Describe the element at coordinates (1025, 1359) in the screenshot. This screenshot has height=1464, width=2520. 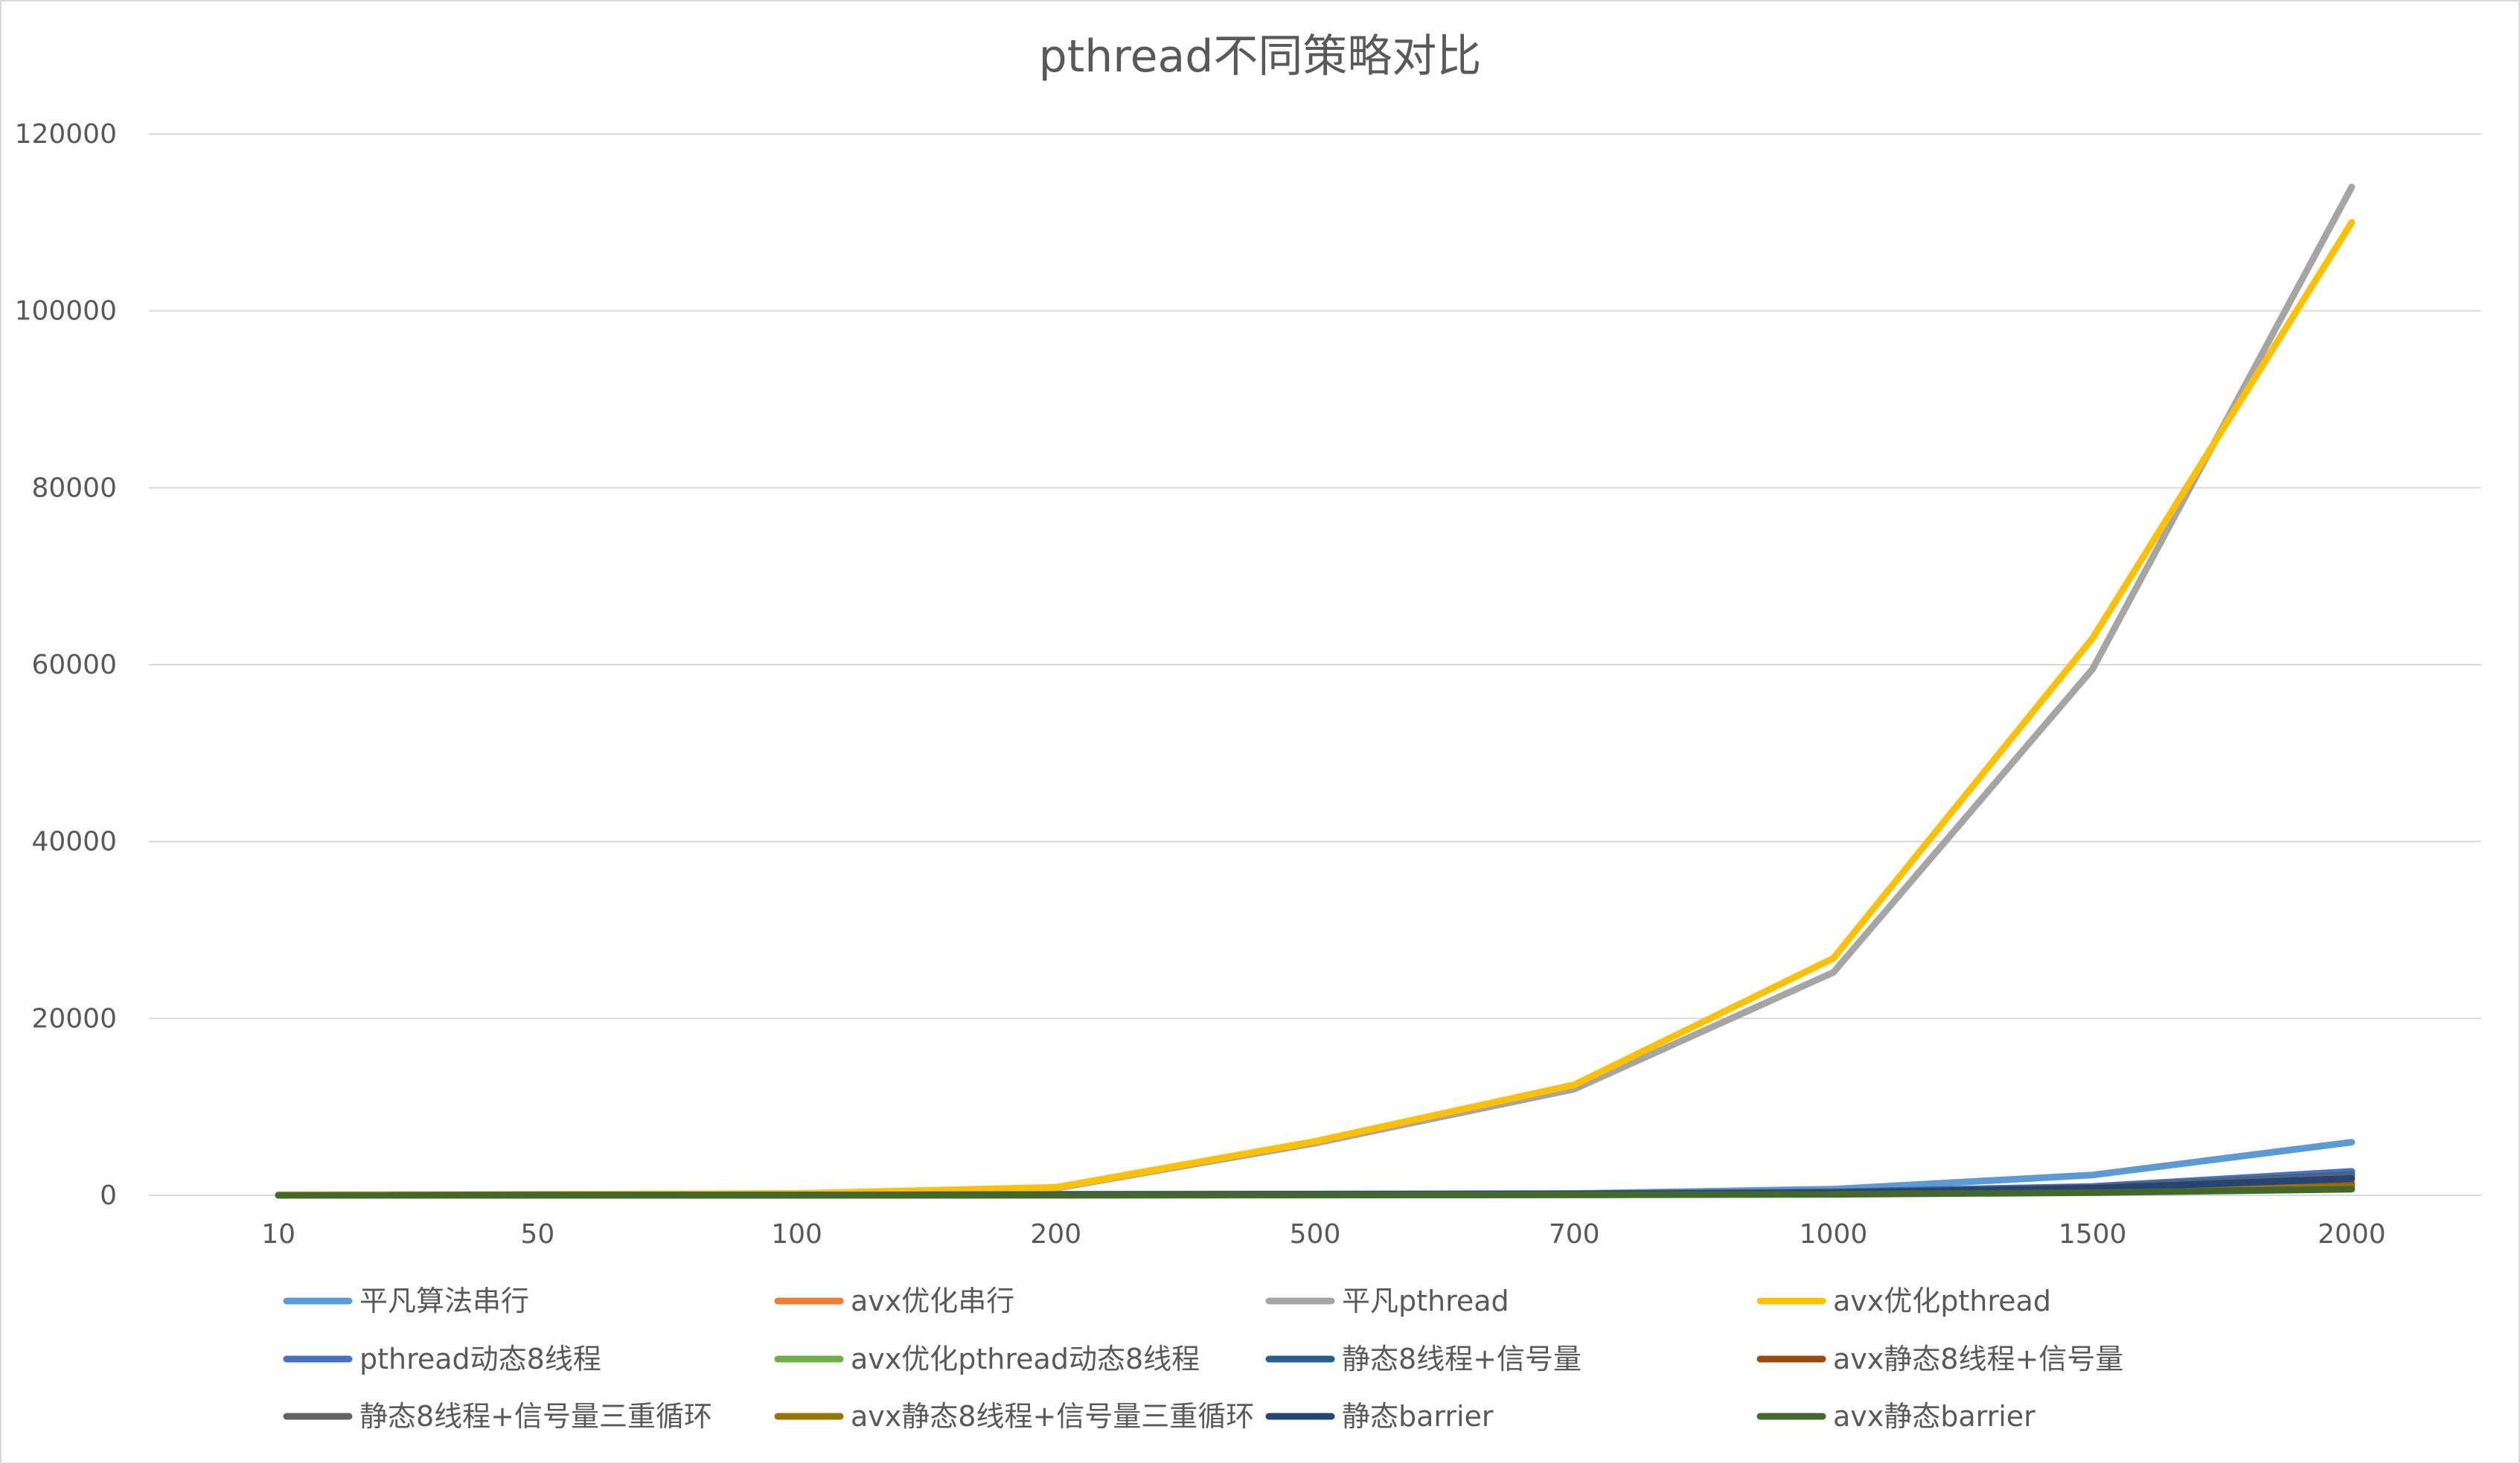
I see `legend-label: avx优化pthread动态8线程` at that location.